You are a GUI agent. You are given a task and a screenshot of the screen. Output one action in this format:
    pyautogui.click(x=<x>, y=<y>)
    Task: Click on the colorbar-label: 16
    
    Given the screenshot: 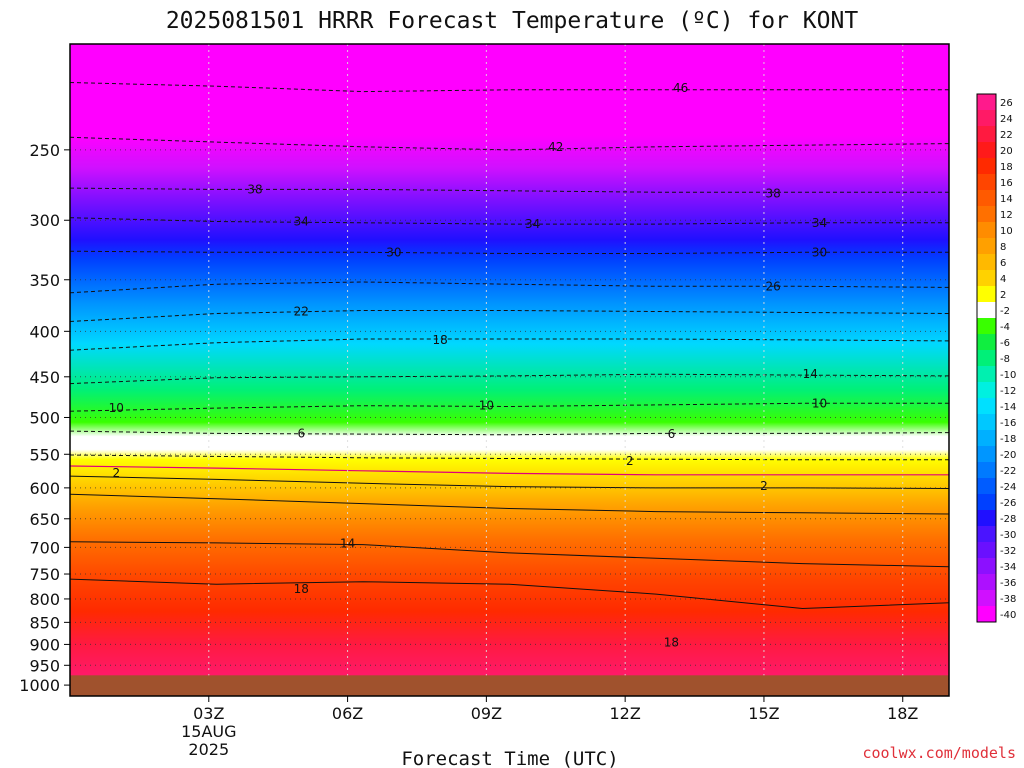 What is the action you would take?
    pyautogui.click(x=1006, y=183)
    